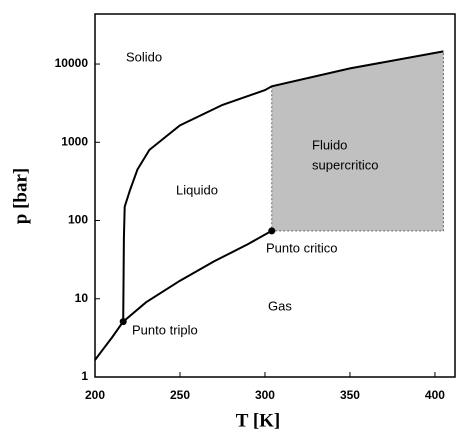 The width and height of the screenshot is (470, 443). What do you see at coordinates (265, 395) in the screenshot?
I see `x-tick-label: 300` at bounding box center [265, 395].